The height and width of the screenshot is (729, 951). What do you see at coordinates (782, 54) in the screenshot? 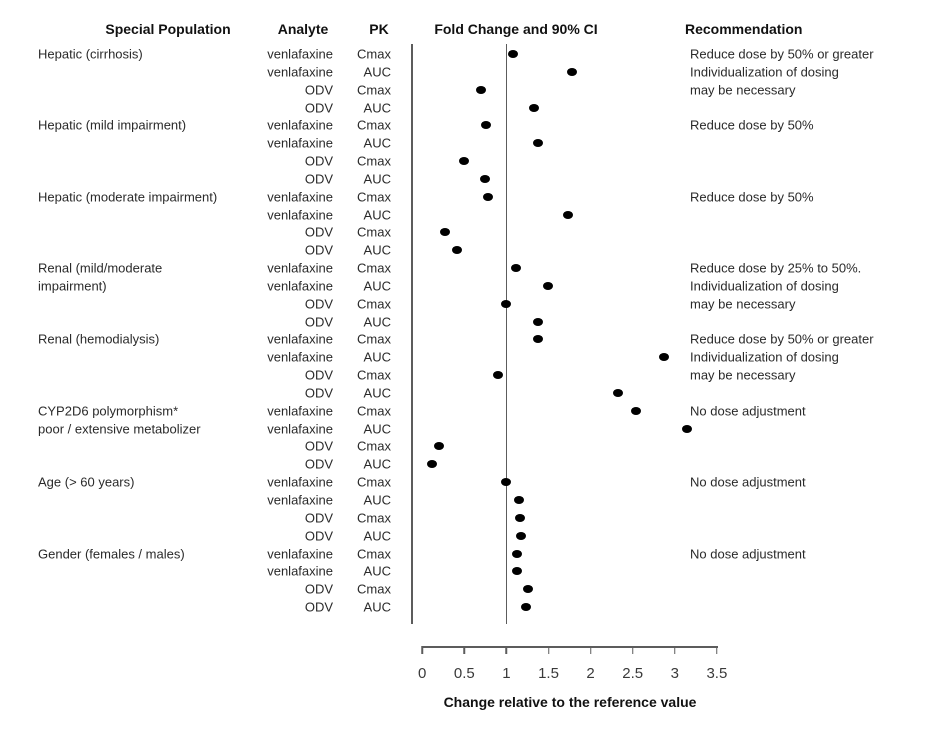
I see `recommendation-text: Reduce dose by 50% or greater` at bounding box center [782, 54].